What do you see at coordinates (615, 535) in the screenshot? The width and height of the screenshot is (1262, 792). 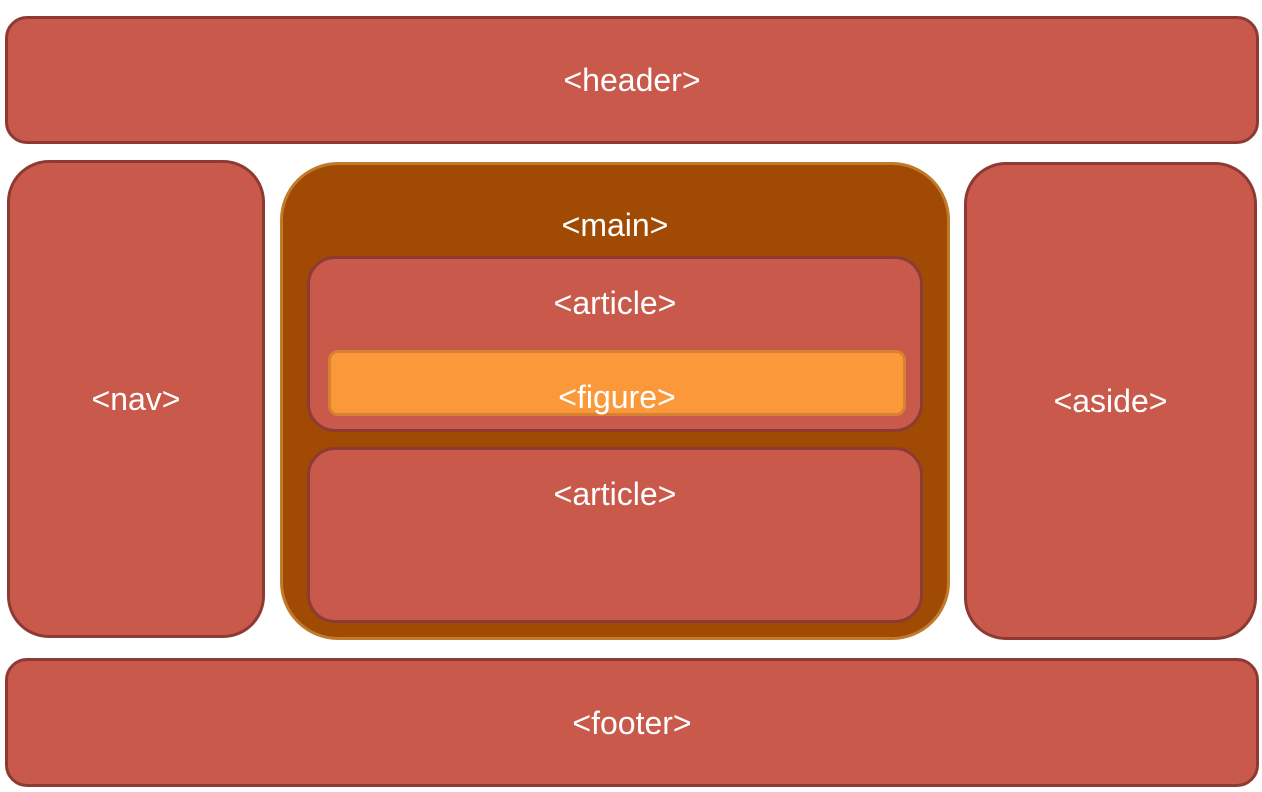 I see `article-block-bottom: <article>` at bounding box center [615, 535].